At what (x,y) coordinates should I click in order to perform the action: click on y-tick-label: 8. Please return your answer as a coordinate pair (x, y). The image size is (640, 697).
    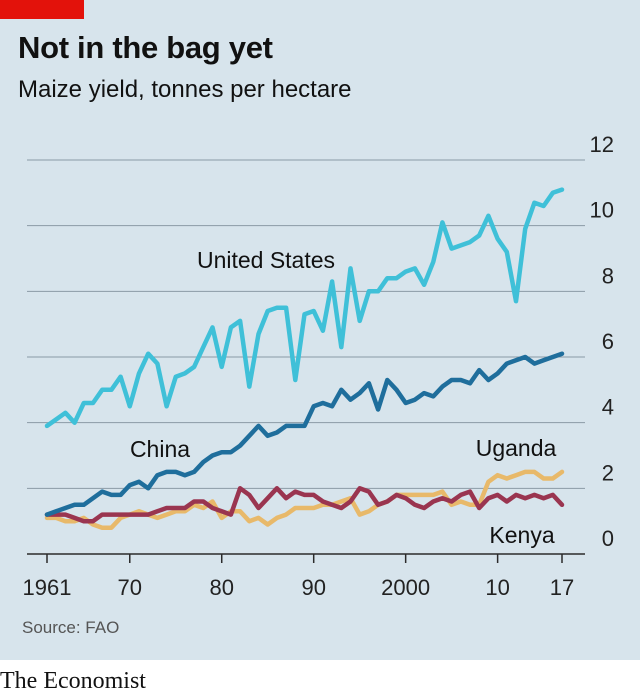
    Looking at the image, I should click on (608, 275).